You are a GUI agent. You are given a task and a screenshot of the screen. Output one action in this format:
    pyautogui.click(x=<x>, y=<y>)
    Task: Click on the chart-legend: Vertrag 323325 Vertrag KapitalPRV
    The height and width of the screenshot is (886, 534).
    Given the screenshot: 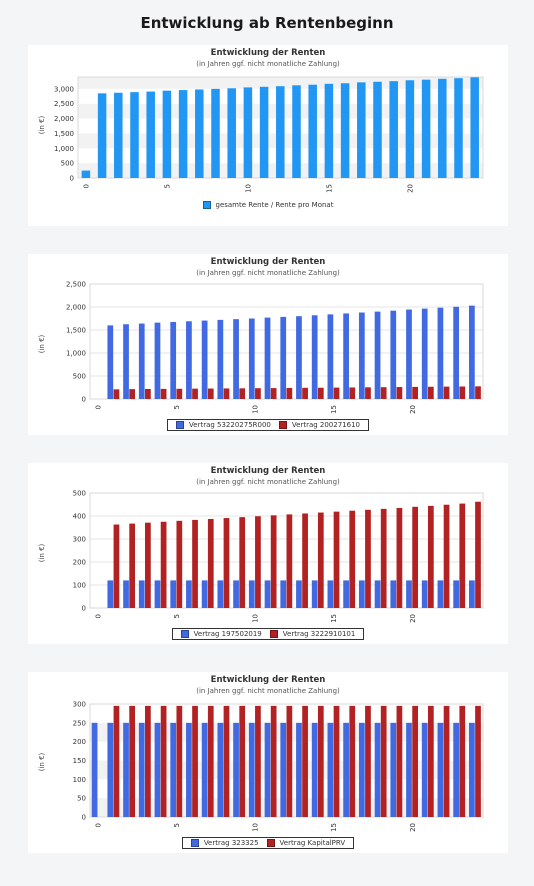 What is the action you would take?
    pyautogui.click(x=268, y=843)
    